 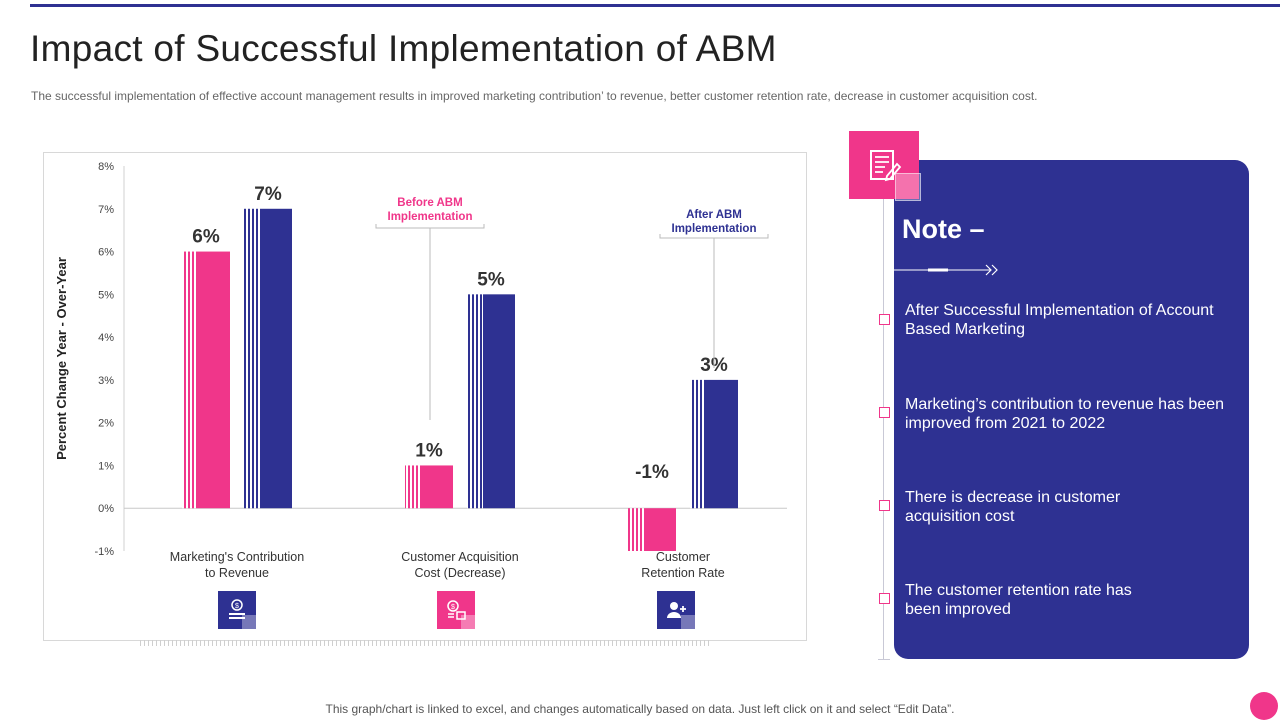 I want to click on y-tick-label: 3%, so click(x=106, y=381).